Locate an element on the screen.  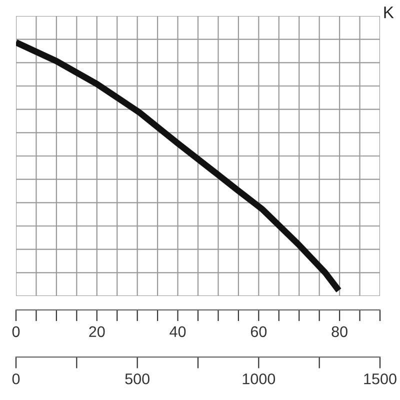
x-tick-label: 40 is located at coordinates (178, 332).